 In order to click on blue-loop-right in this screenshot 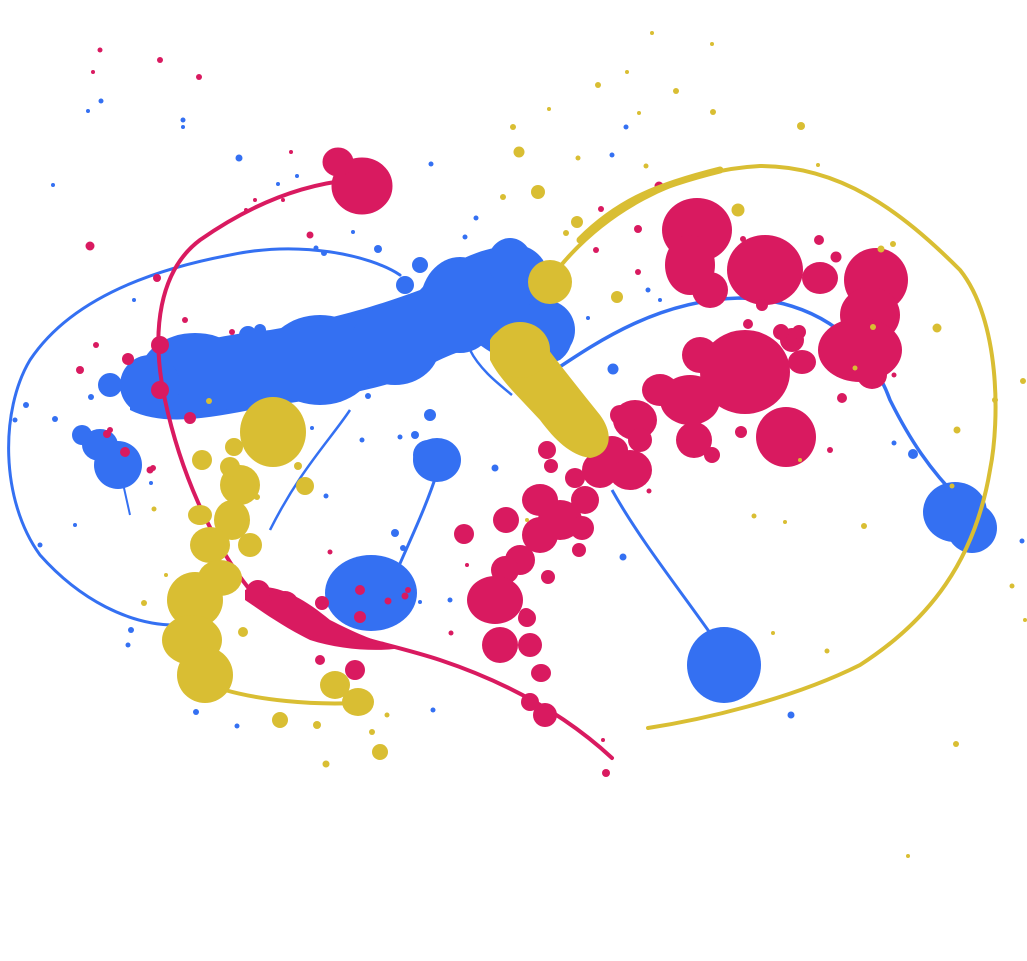, I will do `click(757, 399)`.